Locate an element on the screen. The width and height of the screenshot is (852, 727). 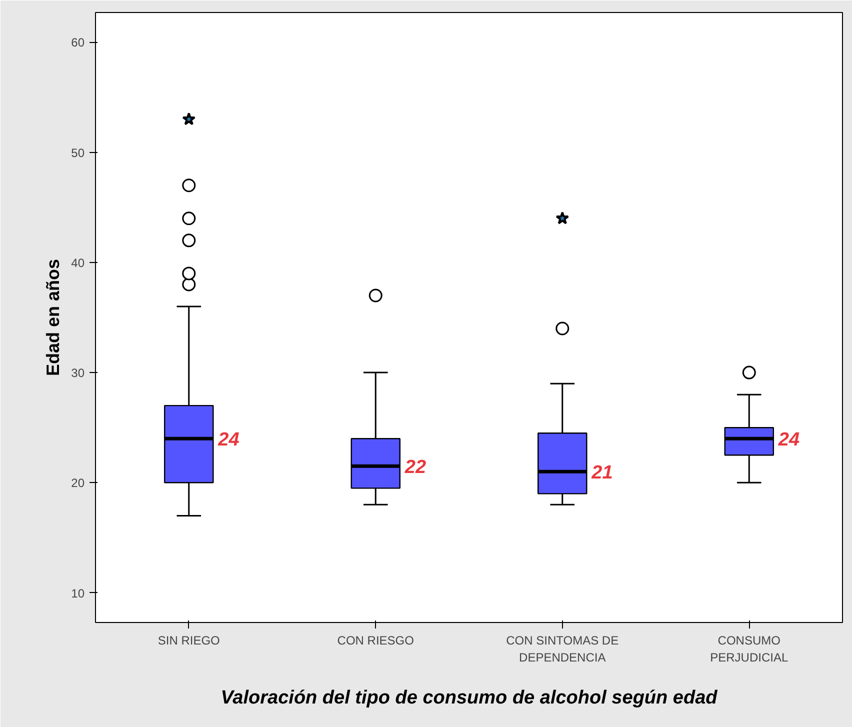
x-tick-label: SIN RIEGO is located at coordinates (189, 641).